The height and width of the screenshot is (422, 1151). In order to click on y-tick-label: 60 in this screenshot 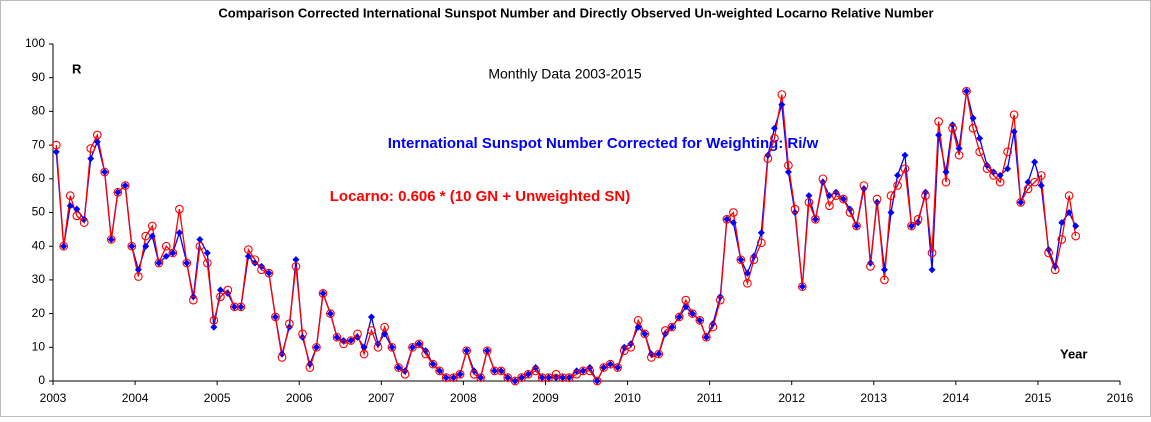, I will do `click(39, 178)`.